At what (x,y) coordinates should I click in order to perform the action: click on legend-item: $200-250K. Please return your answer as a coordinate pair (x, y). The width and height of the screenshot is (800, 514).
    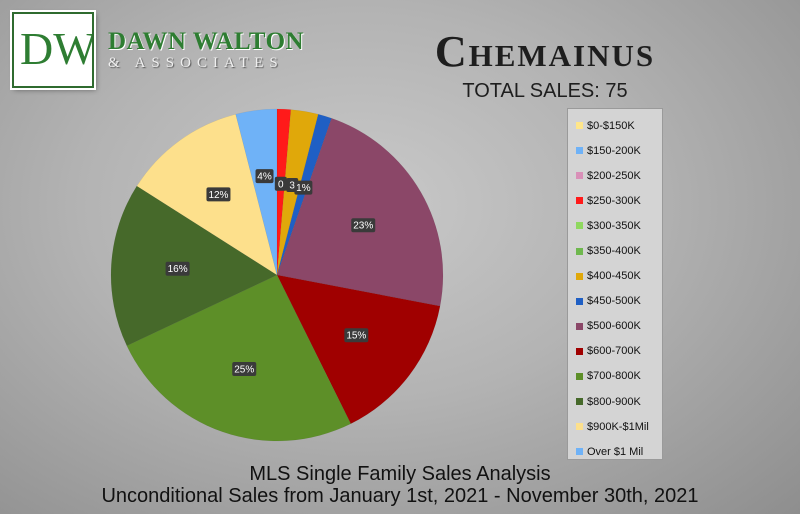
    Looking at the image, I should click on (619, 175).